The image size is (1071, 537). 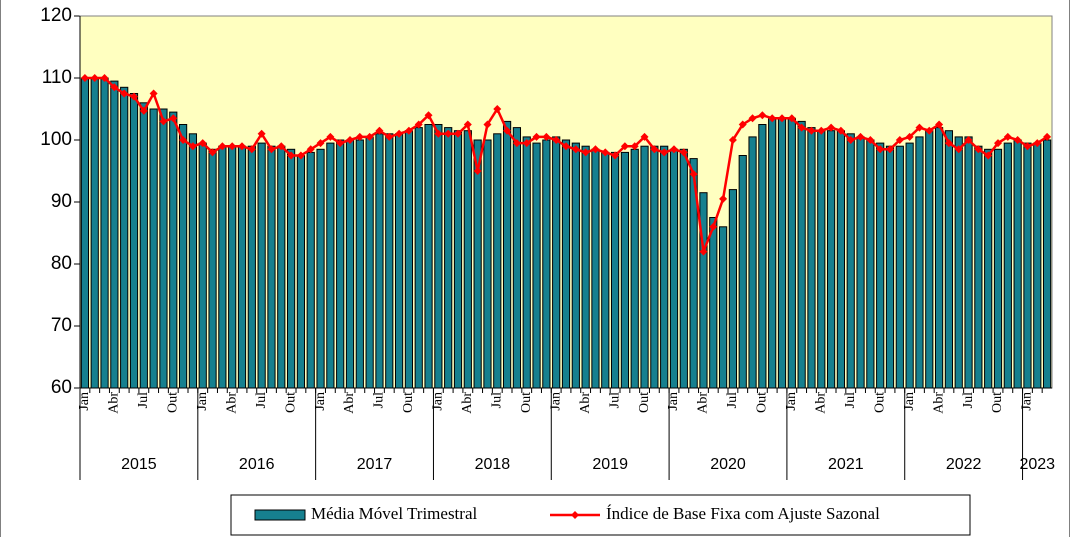 What do you see at coordinates (139, 464) in the screenshot?
I see `year-label: 2015` at bounding box center [139, 464].